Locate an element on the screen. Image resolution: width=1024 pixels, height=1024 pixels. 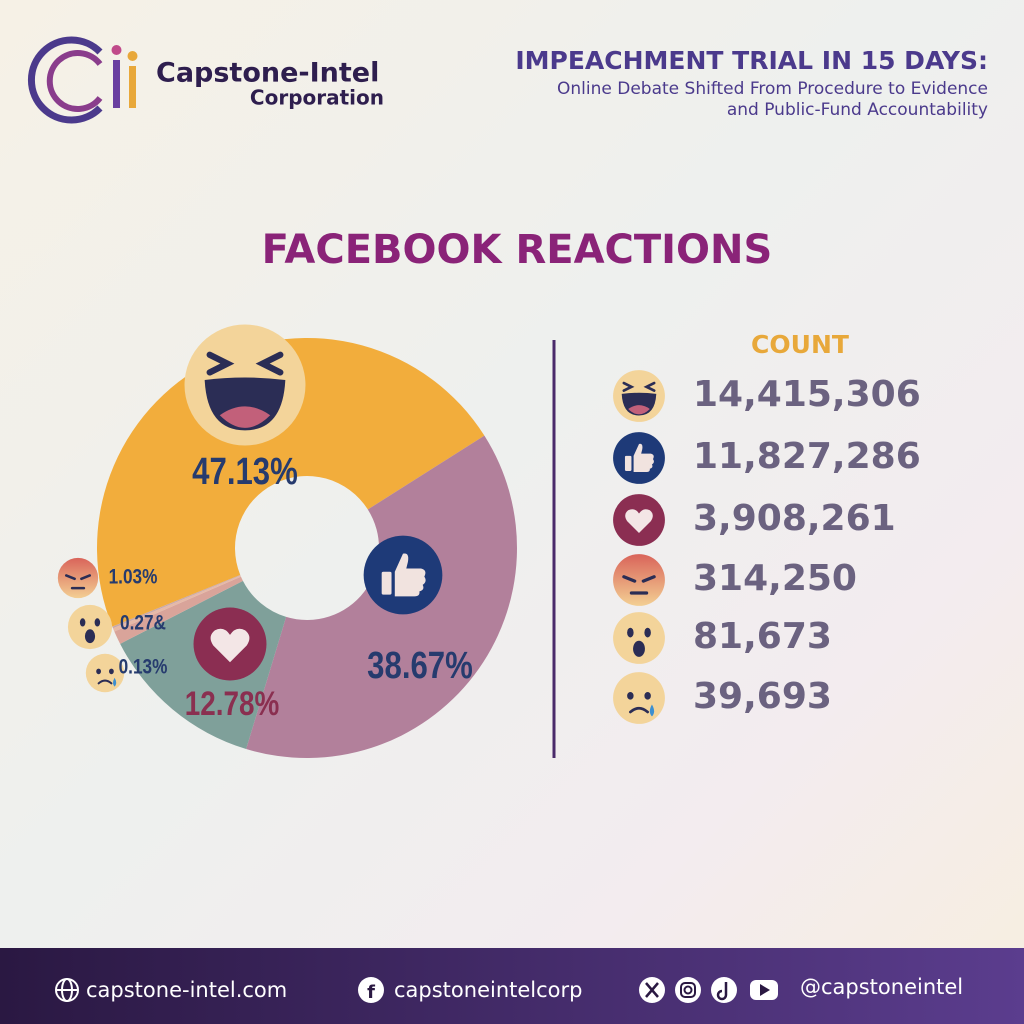
headline: IMPEACHMENT TRIAL IN 15 DAYS: is located at coordinates (751, 60).